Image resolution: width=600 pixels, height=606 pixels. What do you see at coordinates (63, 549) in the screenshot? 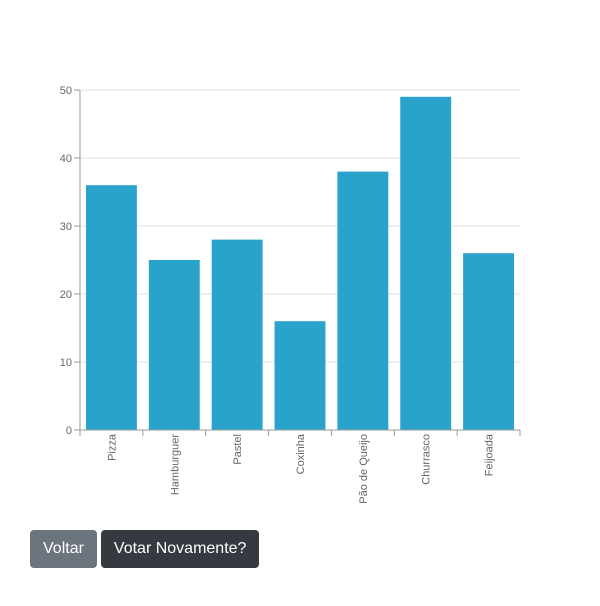
I see `back-button: Voltar` at bounding box center [63, 549].